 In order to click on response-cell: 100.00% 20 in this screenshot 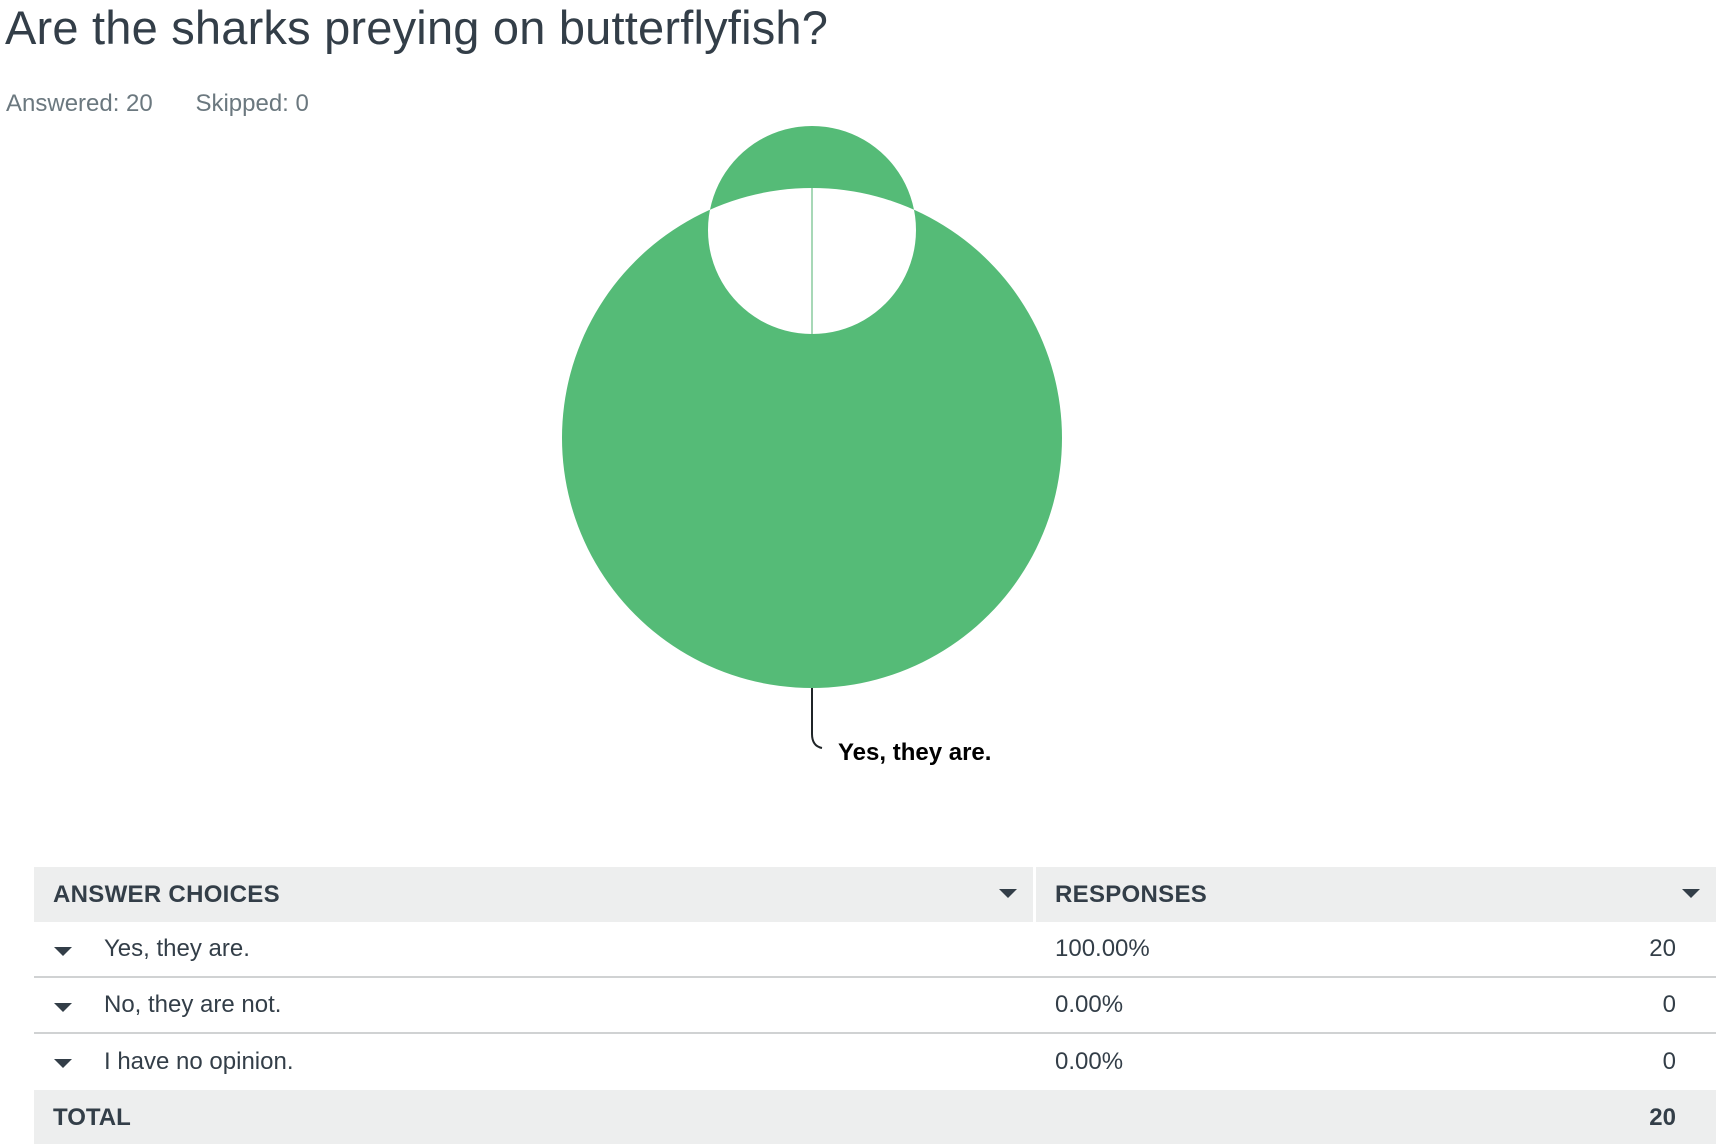, I will do `click(1376, 949)`.